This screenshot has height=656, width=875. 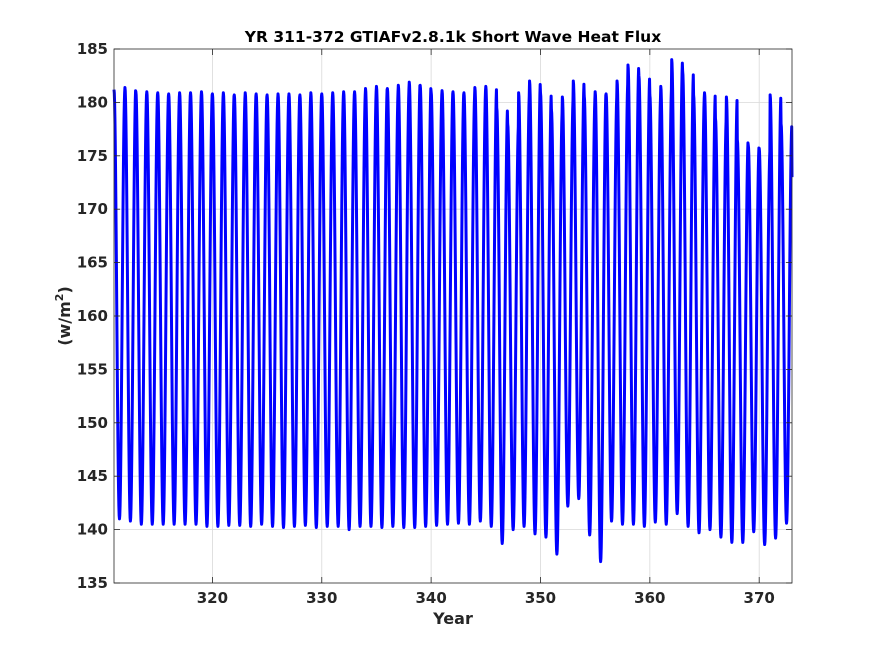 What do you see at coordinates (92, 369) in the screenshot?
I see `y-tick-label: 155` at bounding box center [92, 369].